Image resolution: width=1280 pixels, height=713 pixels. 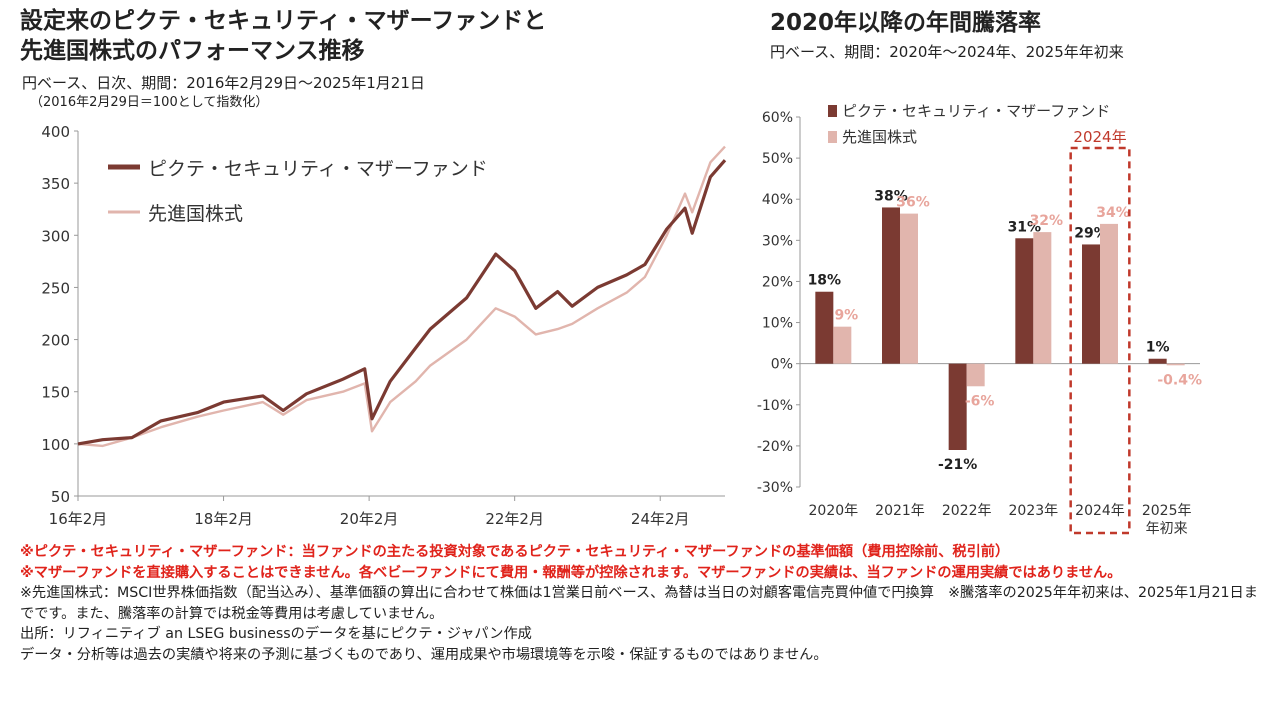 What do you see at coordinates (55, 236) in the screenshot?
I see `y-tick-label: 300` at bounding box center [55, 236].